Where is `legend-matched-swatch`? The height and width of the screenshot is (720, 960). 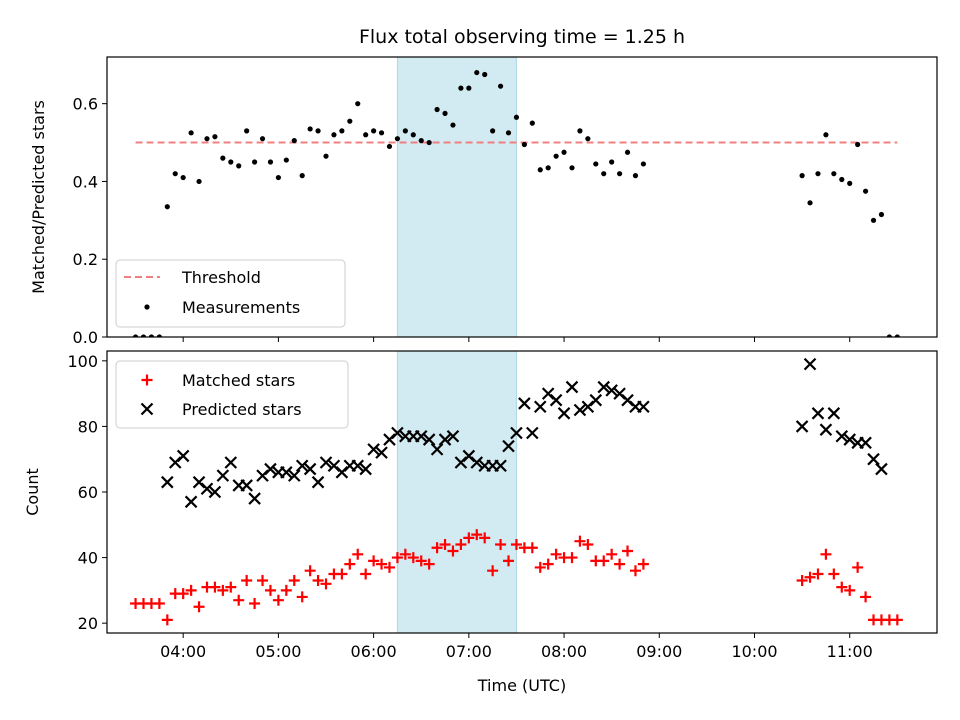 legend-matched-swatch is located at coordinates (147, 380).